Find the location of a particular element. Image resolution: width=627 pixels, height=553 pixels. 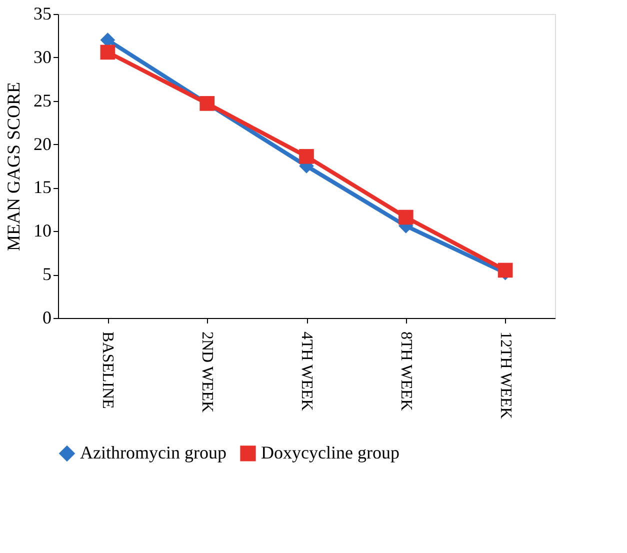

x-tick-label: 8TH WEEK is located at coordinates (405, 372).